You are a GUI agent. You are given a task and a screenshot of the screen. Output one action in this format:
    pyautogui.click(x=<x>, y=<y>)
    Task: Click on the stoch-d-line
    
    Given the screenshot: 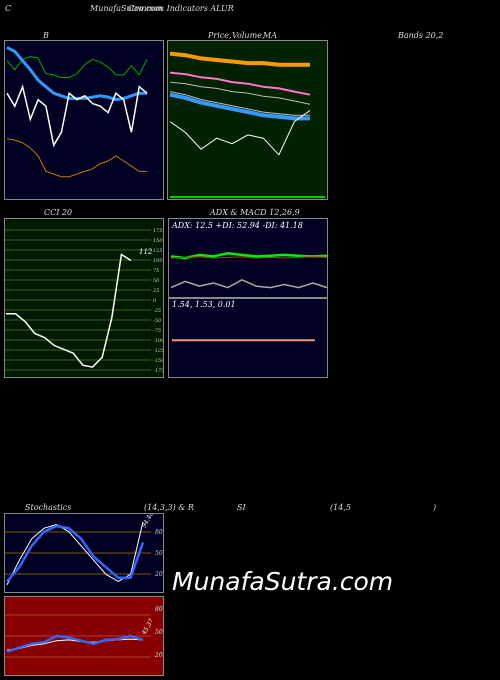 What is the action you would take?
    pyautogui.click(x=75, y=553)
    